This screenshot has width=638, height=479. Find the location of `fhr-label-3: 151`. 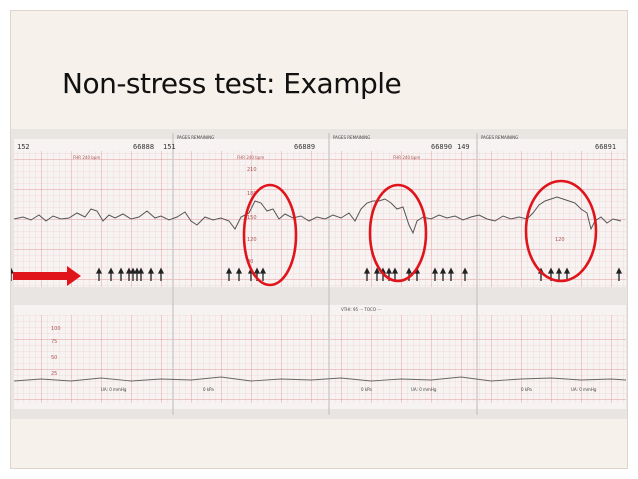

fhr-label-3: 151 is located at coordinates (169, 147).